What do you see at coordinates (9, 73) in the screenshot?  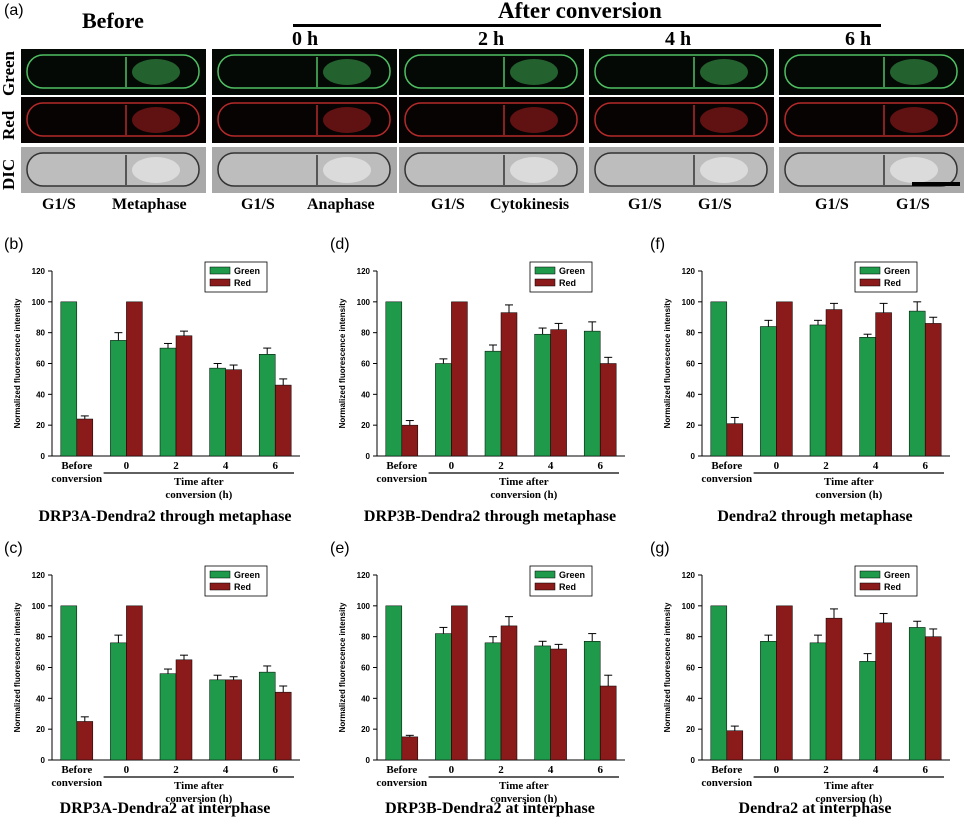 I see `row-label-green: Green` at bounding box center [9, 73].